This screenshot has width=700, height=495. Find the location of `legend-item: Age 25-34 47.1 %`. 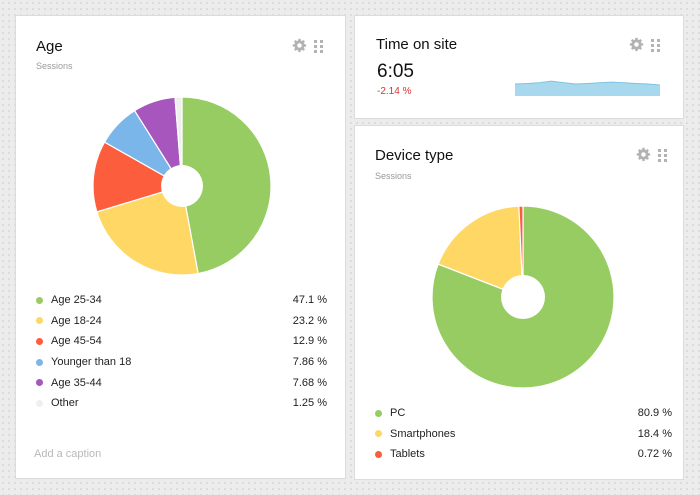

legend-item: Age 25-34 47.1 % is located at coordinates (181, 300).